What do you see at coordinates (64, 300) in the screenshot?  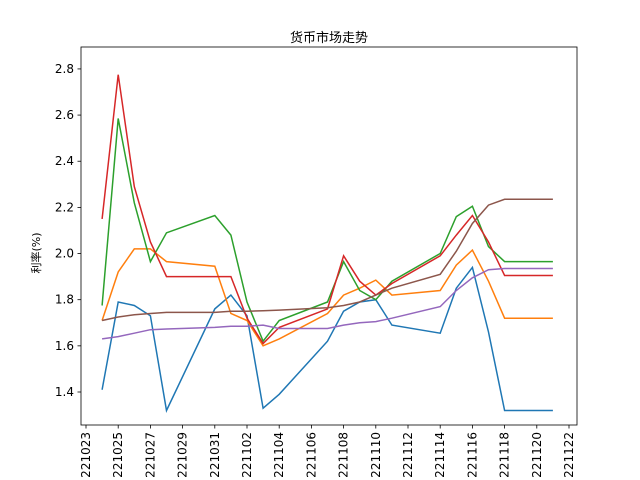 I see `y-tick-label: 1.8` at bounding box center [64, 300].